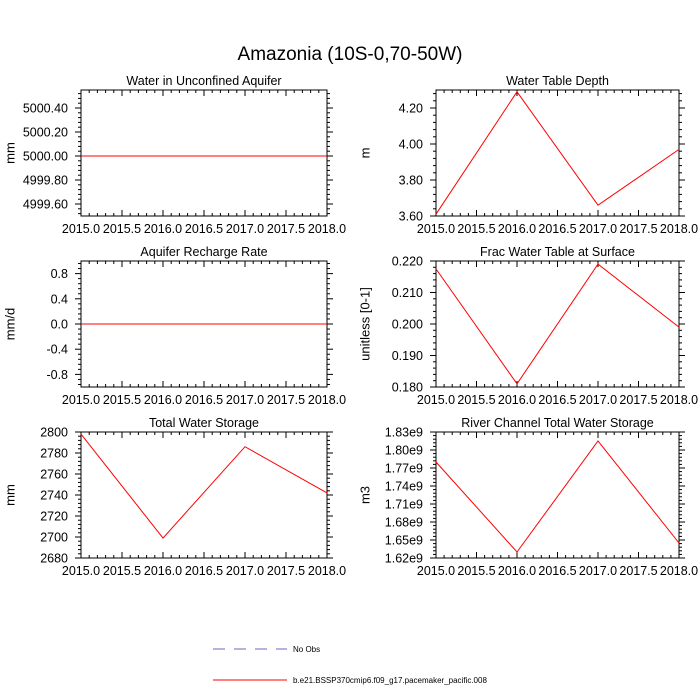 This screenshot has height=700, width=700. What do you see at coordinates (45, 157) in the screenshot?
I see `y-tick-label: 5000.00` at bounding box center [45, 157].